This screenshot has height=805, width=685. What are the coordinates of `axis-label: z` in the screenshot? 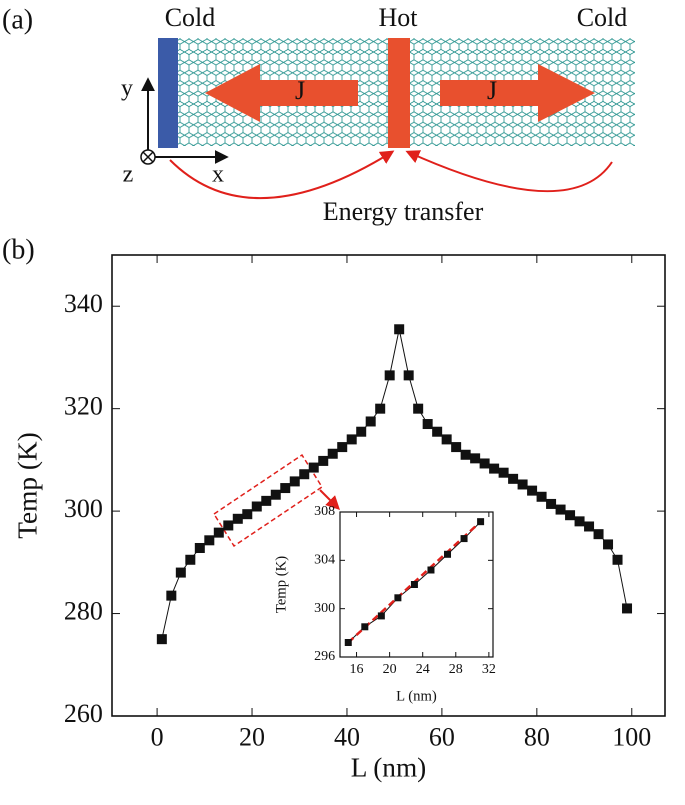 It's located at (128, 175).